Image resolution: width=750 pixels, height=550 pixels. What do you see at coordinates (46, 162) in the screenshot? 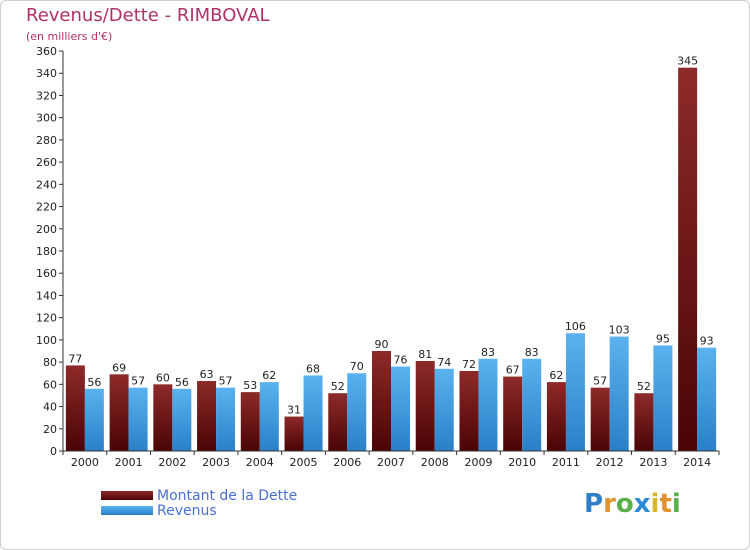
I see `y-tick-label: 260` at bounding box center [46, 162].